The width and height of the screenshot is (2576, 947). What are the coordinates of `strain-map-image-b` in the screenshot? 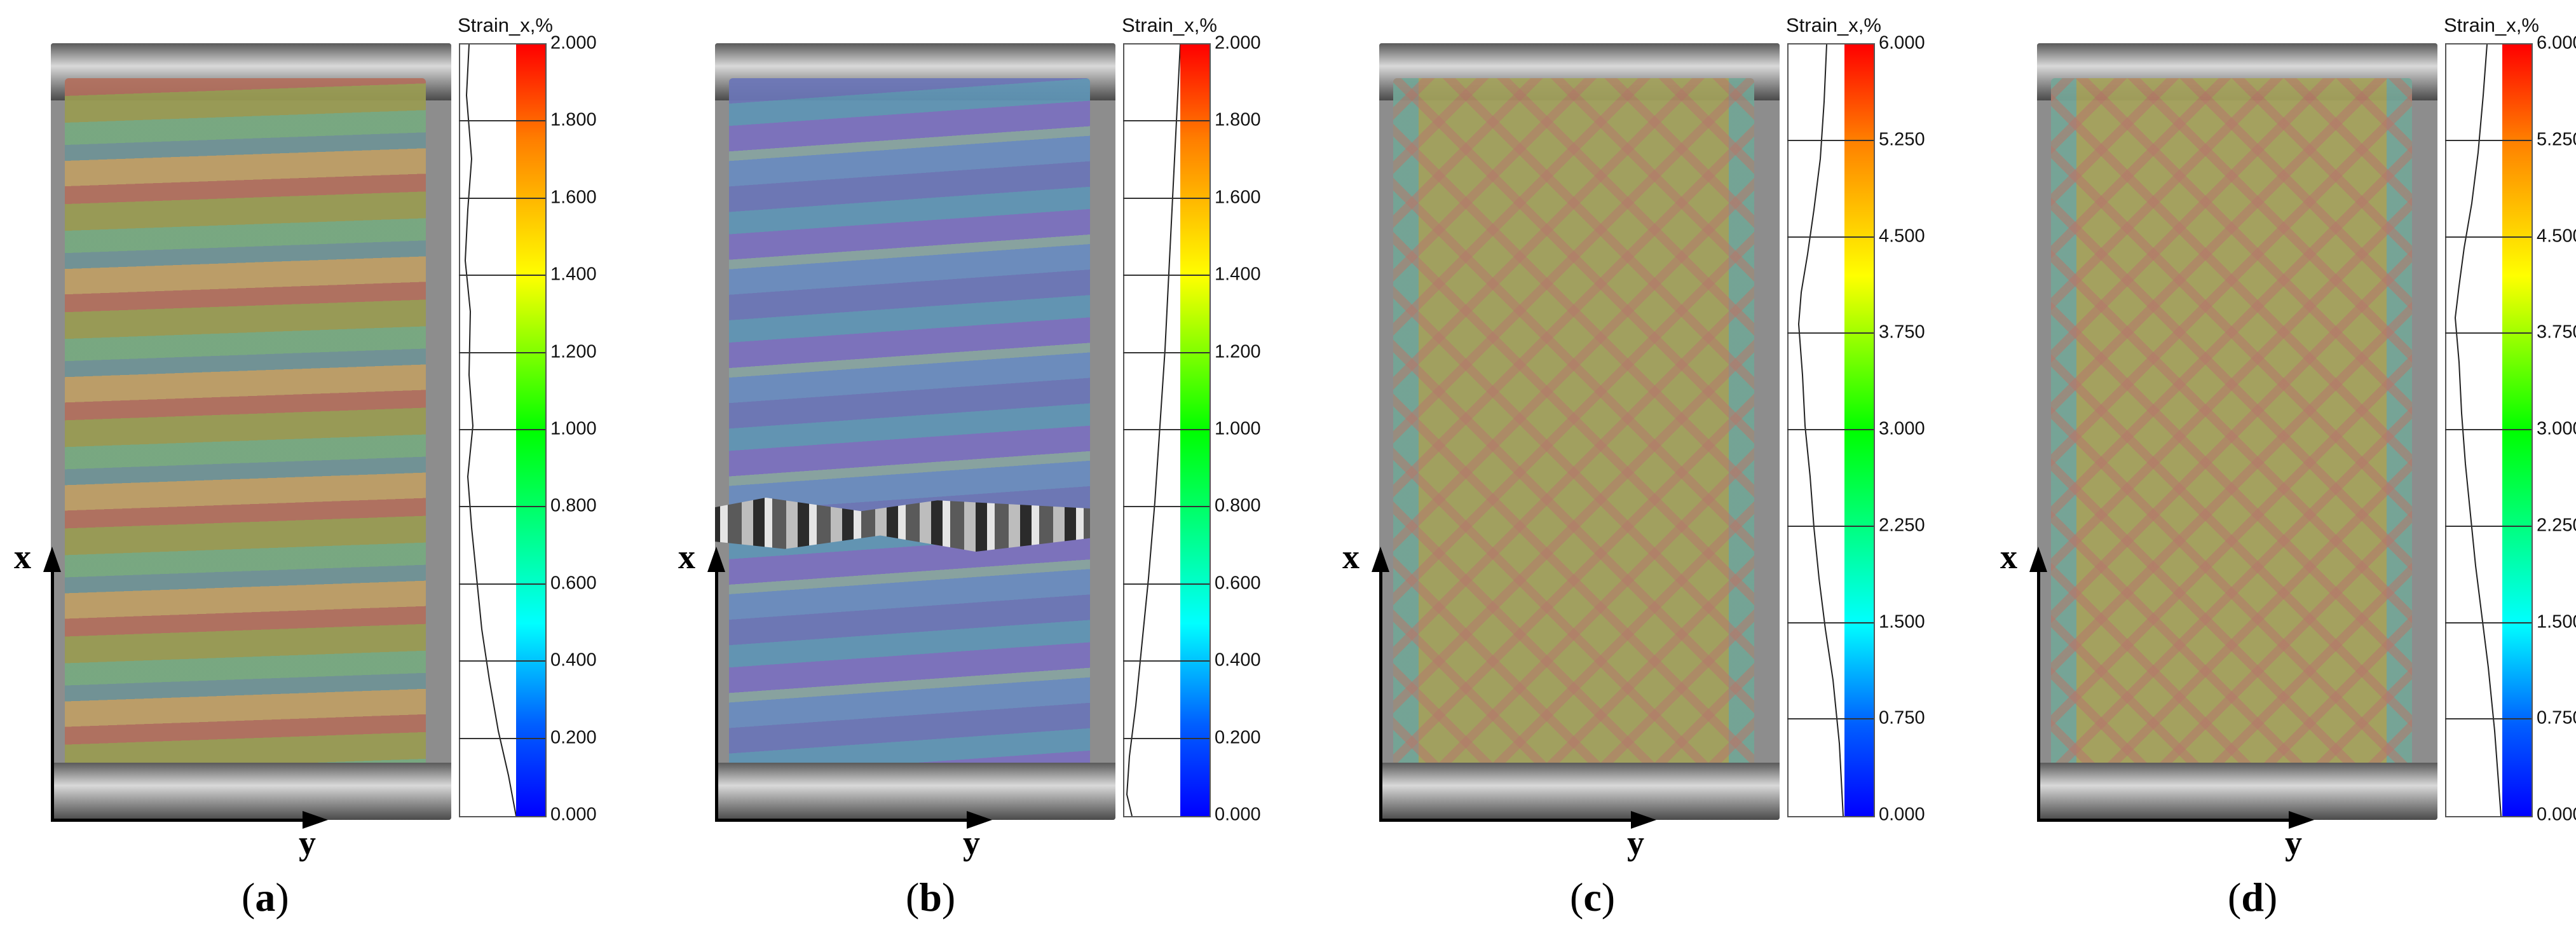 It's located at (915, 431).